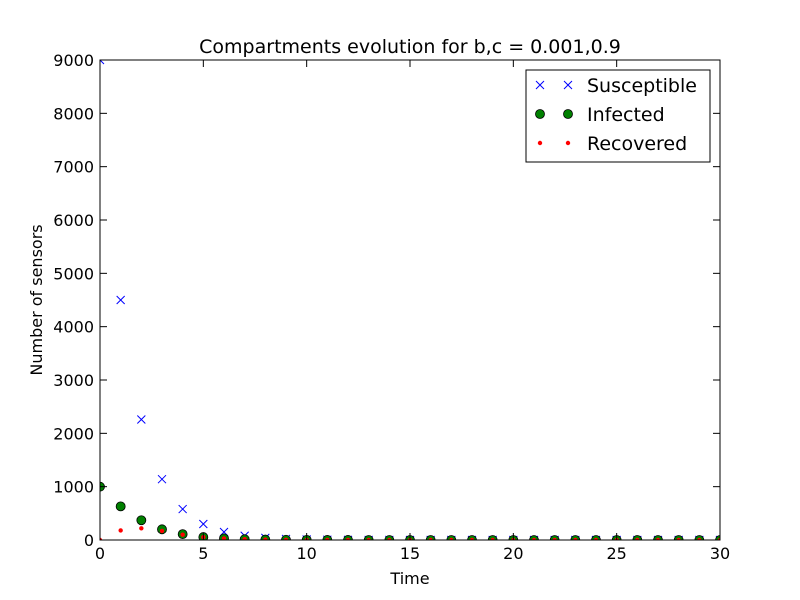 This screenshot has height=600, width=800. What do you see at coordinates (36, 299) in the screenshot?
I see `y-axis-label: Number of sensors` at bounding box center [36, 299].